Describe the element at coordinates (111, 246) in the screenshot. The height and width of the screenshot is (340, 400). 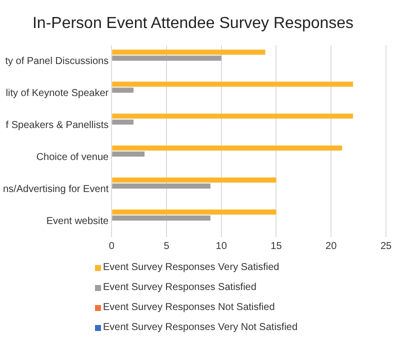
I see `x-tick-label: 0` at that location.